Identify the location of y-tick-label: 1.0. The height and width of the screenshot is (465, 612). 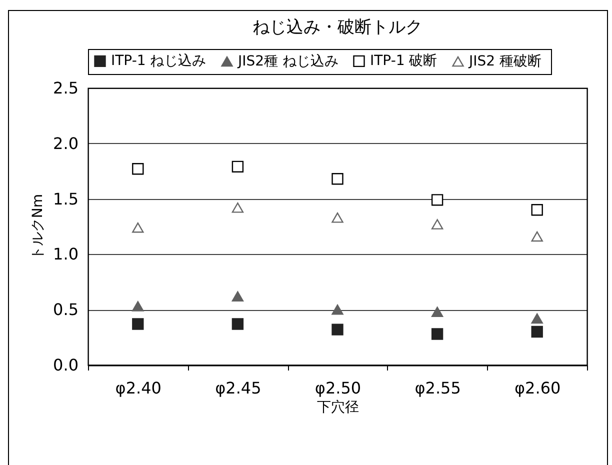
(65, 254).